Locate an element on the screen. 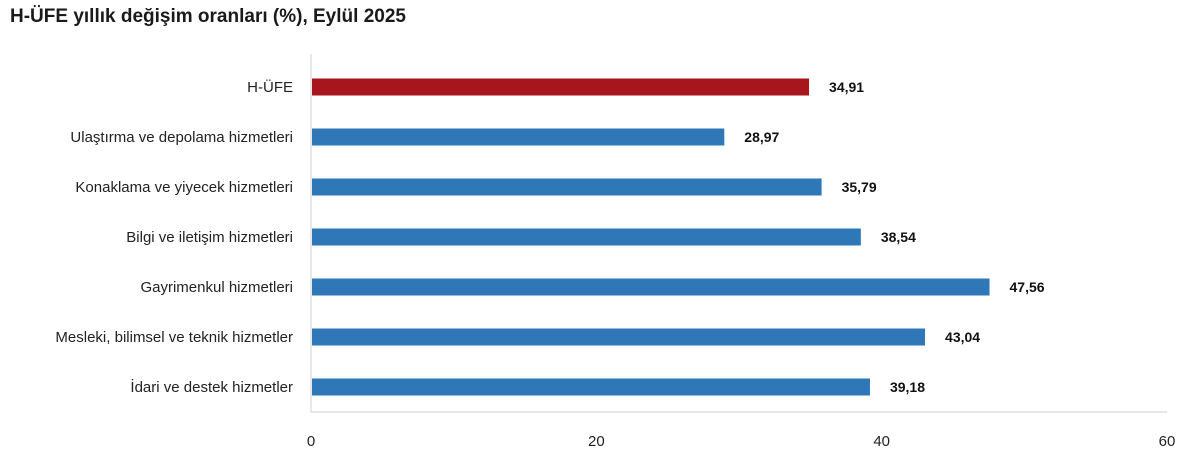 The width and height of the screenshot is (1200, 475). data-label: 28,97 is located at coordinates (761, 137).